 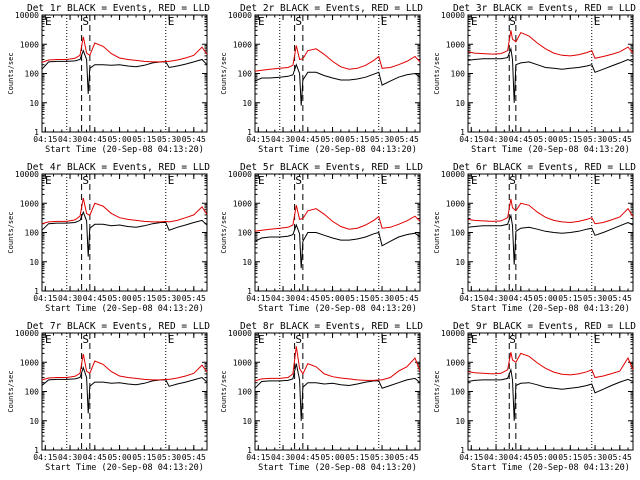 I want to click on chart-title: Det 4r BLACK = Events, RED = LLD, so click(x=118, y=167).